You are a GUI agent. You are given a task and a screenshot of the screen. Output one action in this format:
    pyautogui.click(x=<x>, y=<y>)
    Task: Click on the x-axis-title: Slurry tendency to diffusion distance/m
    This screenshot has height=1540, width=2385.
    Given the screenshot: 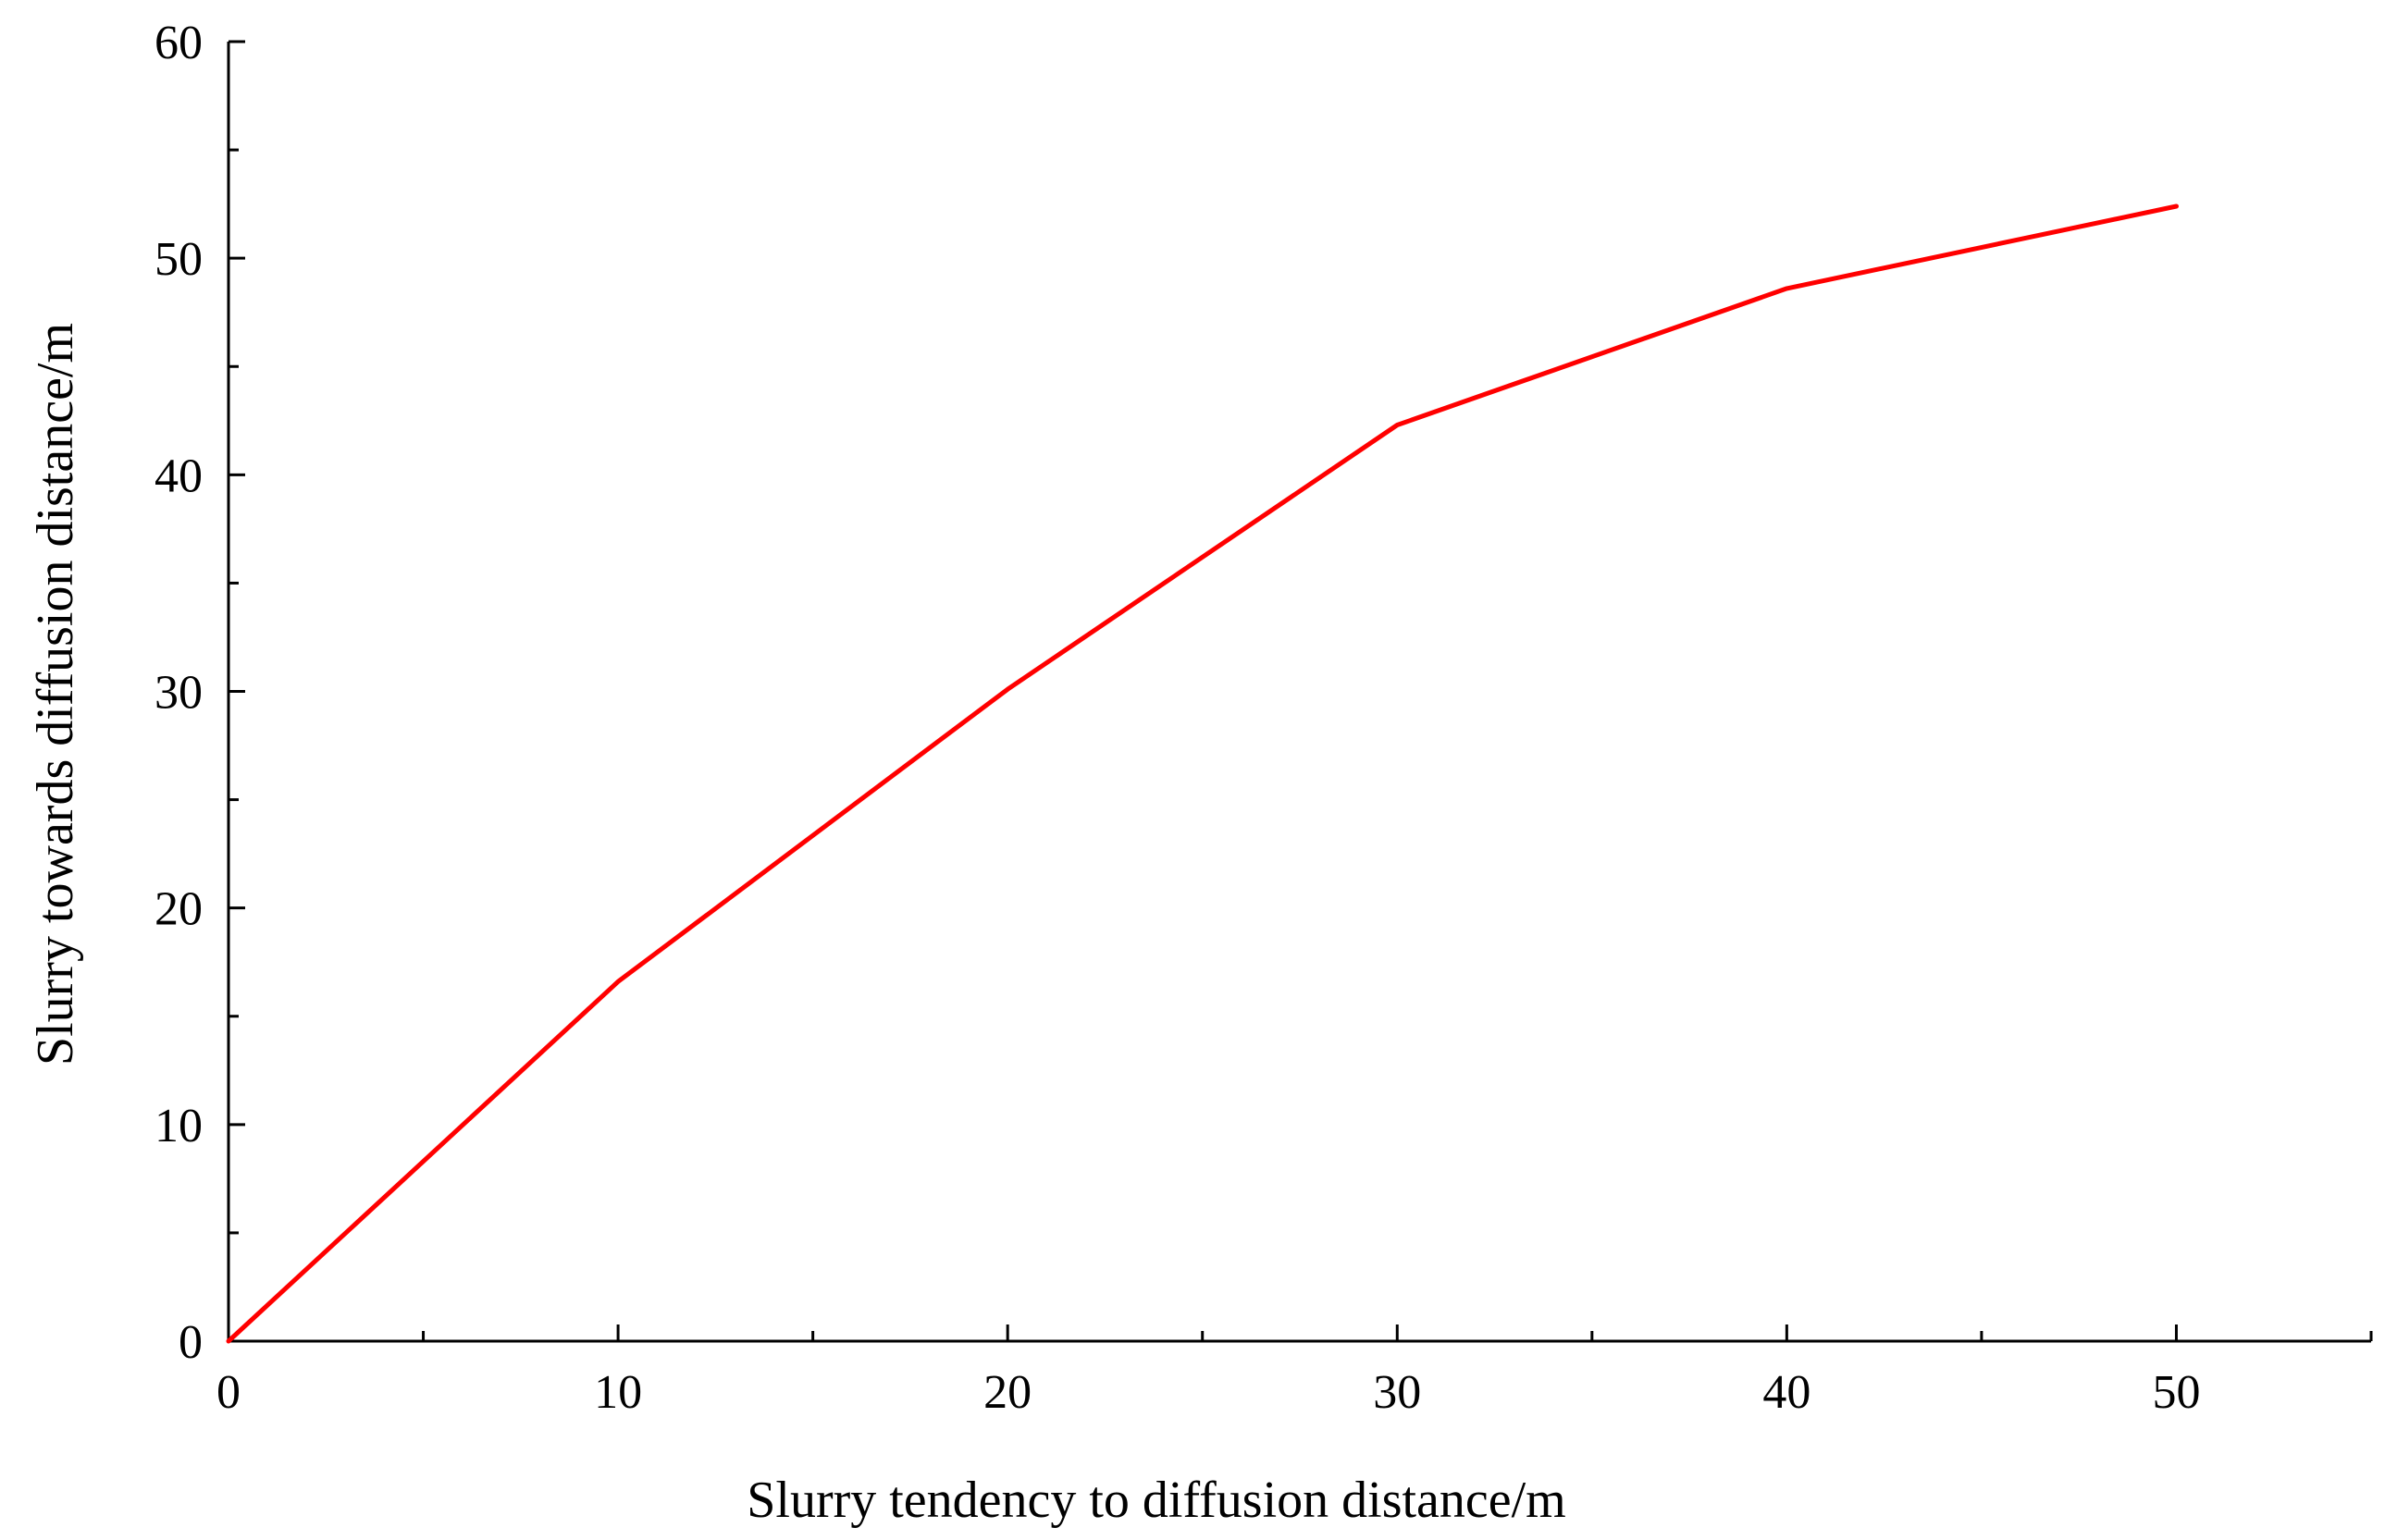 What is the action you would take?
    pyautogui.click(x=1156, y=1501)
    